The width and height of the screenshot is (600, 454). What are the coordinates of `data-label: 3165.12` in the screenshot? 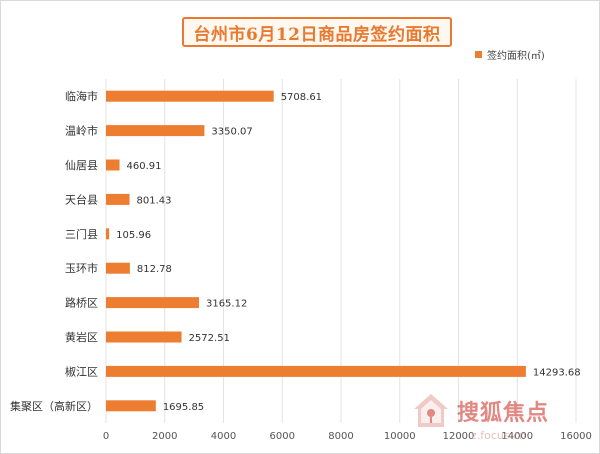 It's located at (226, 304).